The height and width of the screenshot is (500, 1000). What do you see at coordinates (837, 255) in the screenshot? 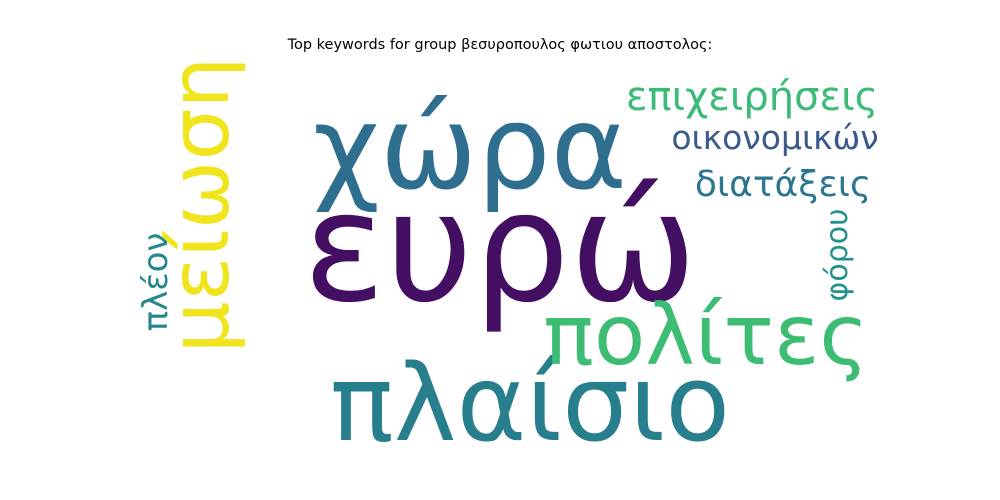
I see `word-φορου: φόρου` at bounding box center [837, 255].